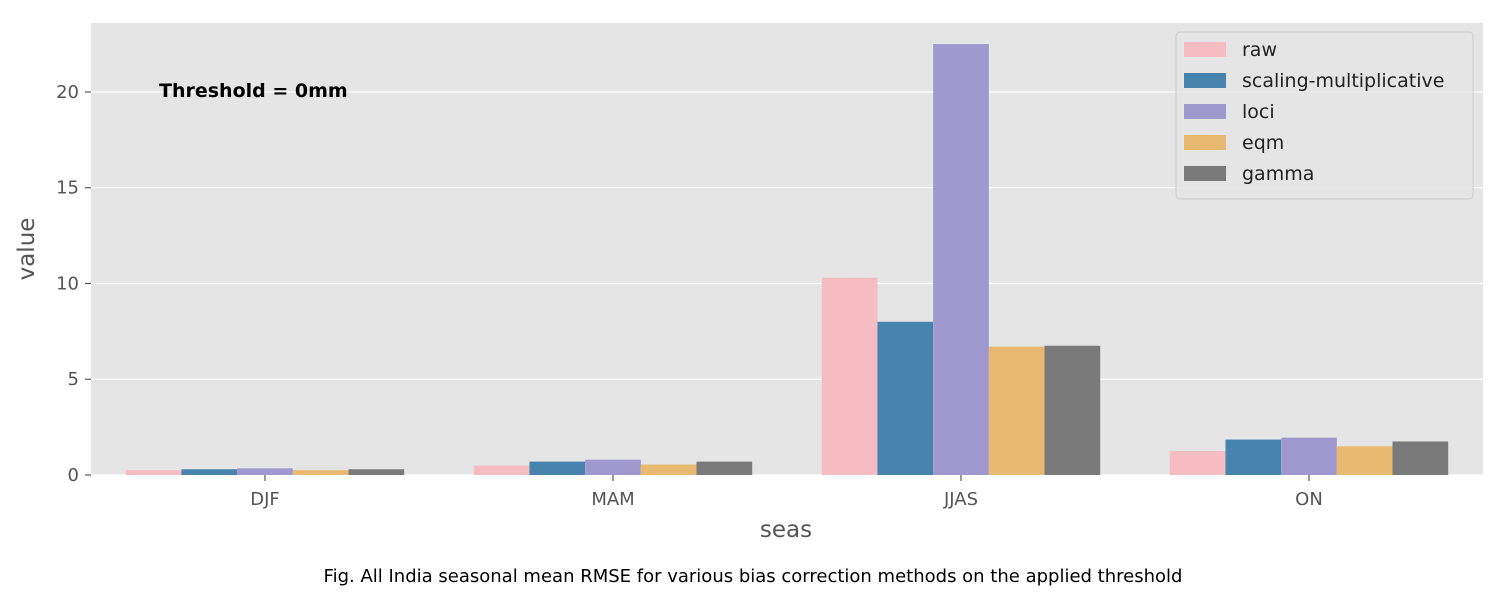 The height and width of the screenshot is (606, 1506). Describe the element at coordinates (67, 92) in the screenshot. I see `y-tick-label: 20` at that location.